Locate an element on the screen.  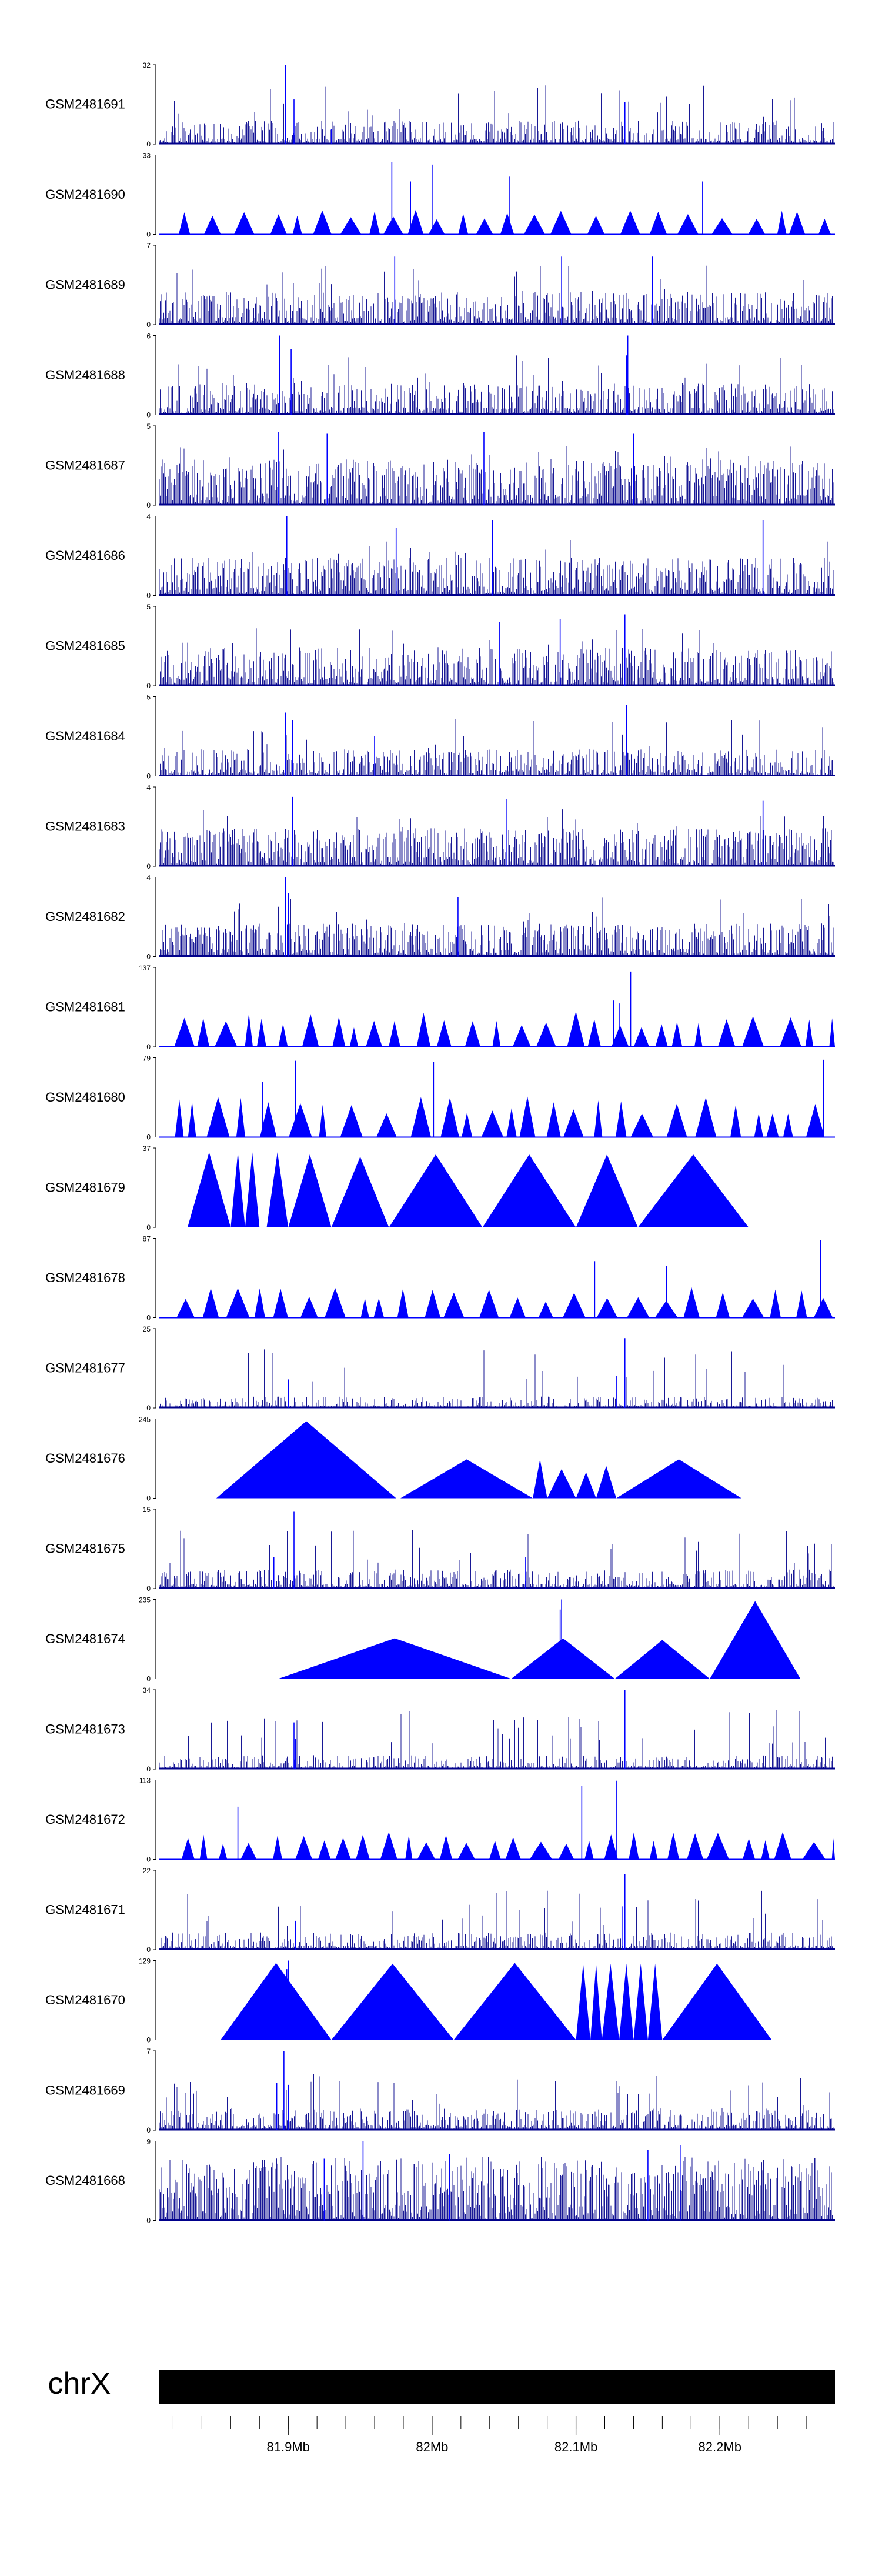
track-label: GSM2481670 is located at coordinates (85, 2000).